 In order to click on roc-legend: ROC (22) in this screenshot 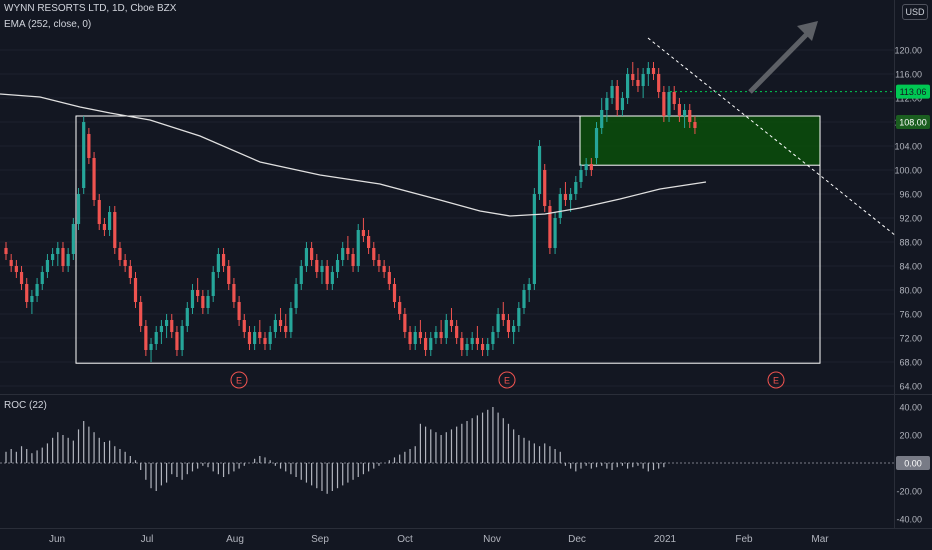, I will do `click(25, 405)`.